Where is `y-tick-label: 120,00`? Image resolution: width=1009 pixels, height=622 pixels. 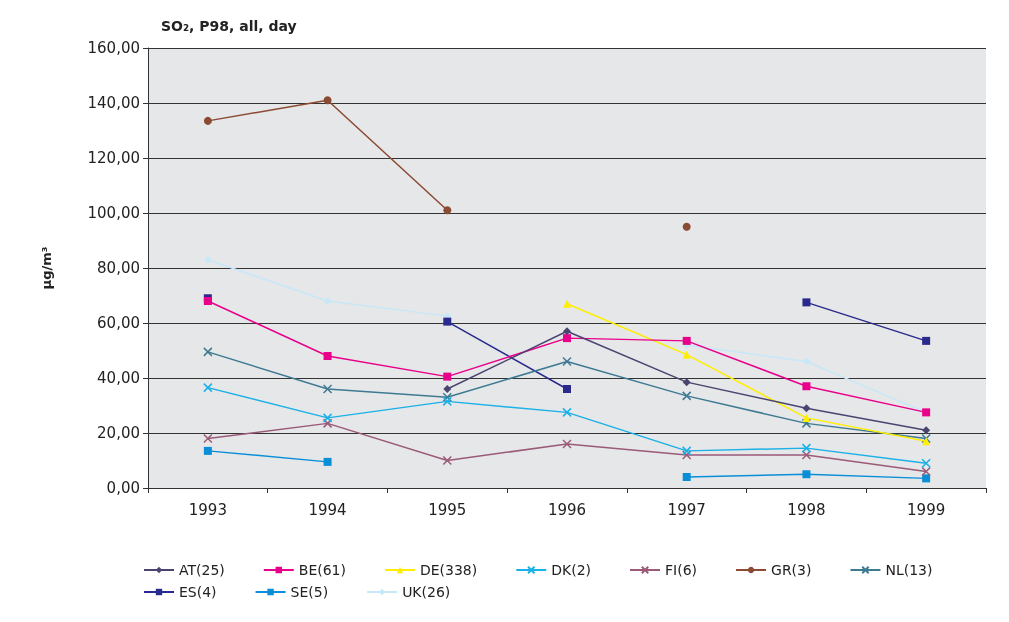 y-tick-label: 120,00 is located at coordinates (113, 158).